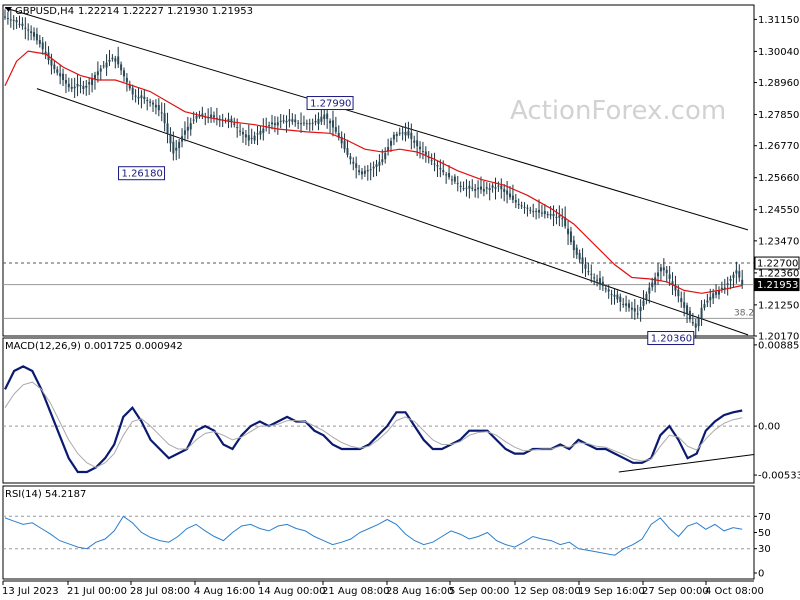 This screenshot has height=600, width=800. Describe the element at coordinates (160, 591) in the screenshot. I see `time-tick-label: 28 Jul 08:00` at that location.